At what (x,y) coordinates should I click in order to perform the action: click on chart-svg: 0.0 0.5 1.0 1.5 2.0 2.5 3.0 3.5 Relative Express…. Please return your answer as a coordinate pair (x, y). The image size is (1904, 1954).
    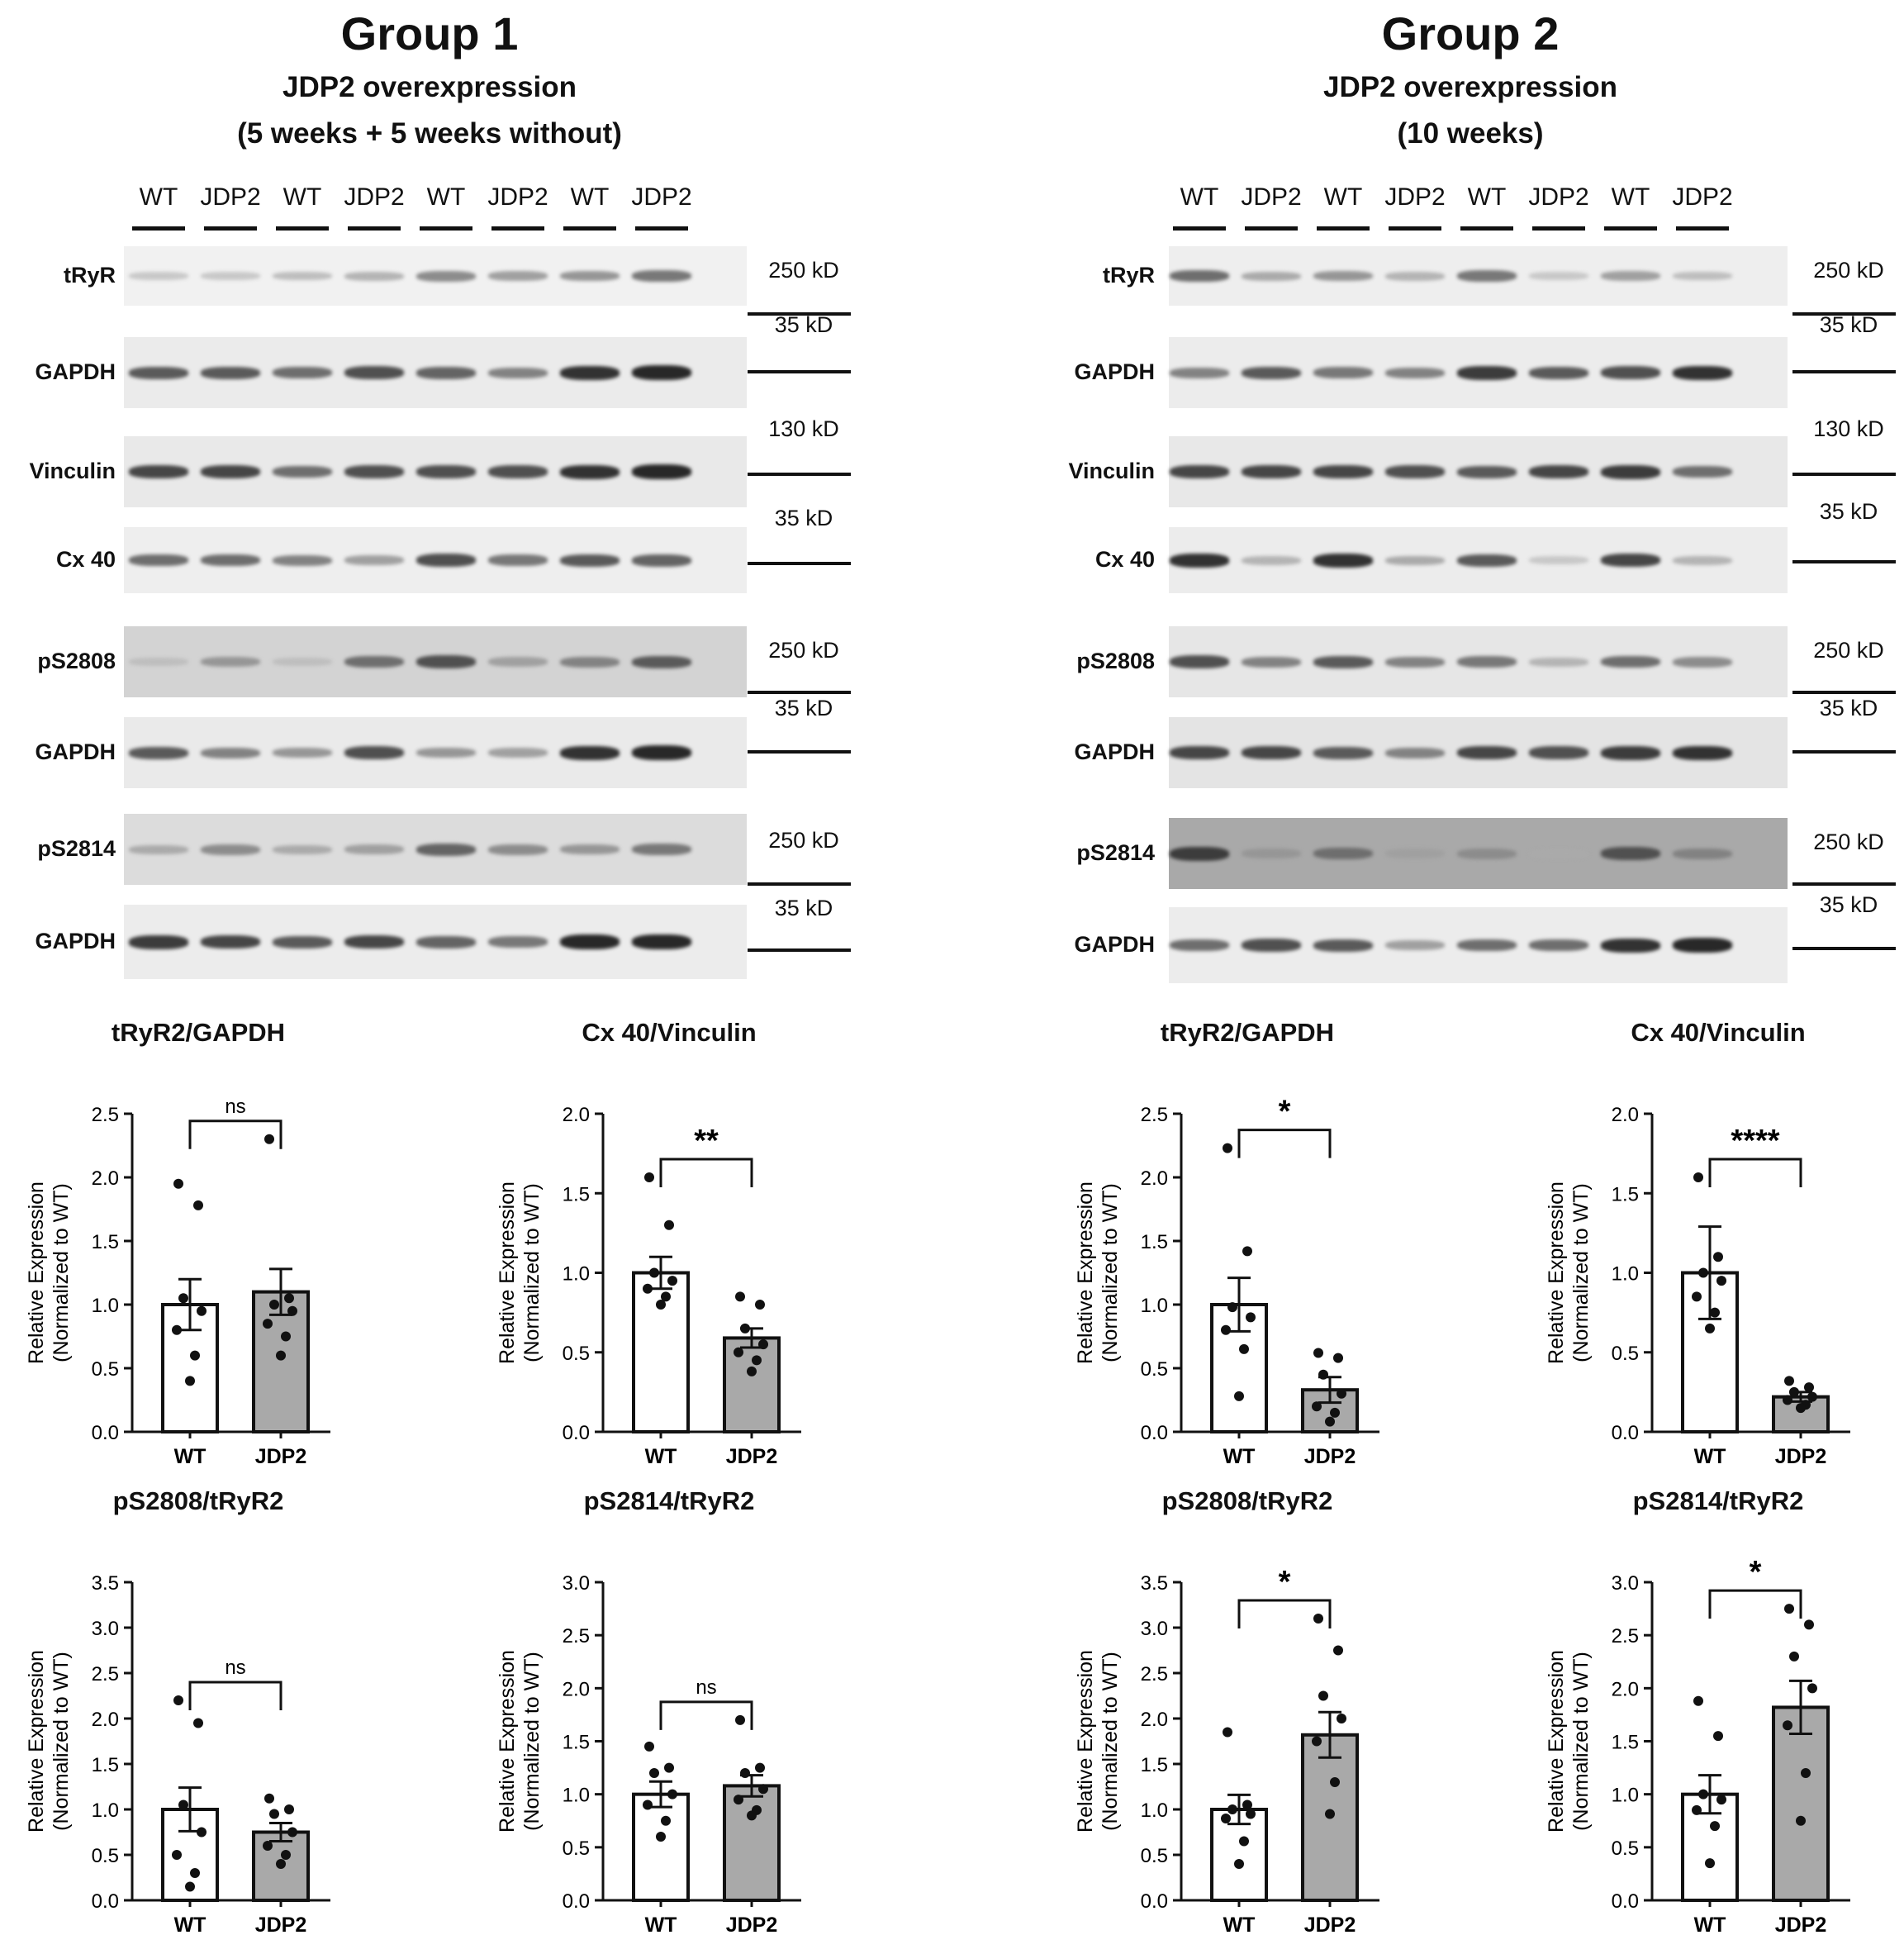
    Looking at the image, I should click on (1226, 1751).